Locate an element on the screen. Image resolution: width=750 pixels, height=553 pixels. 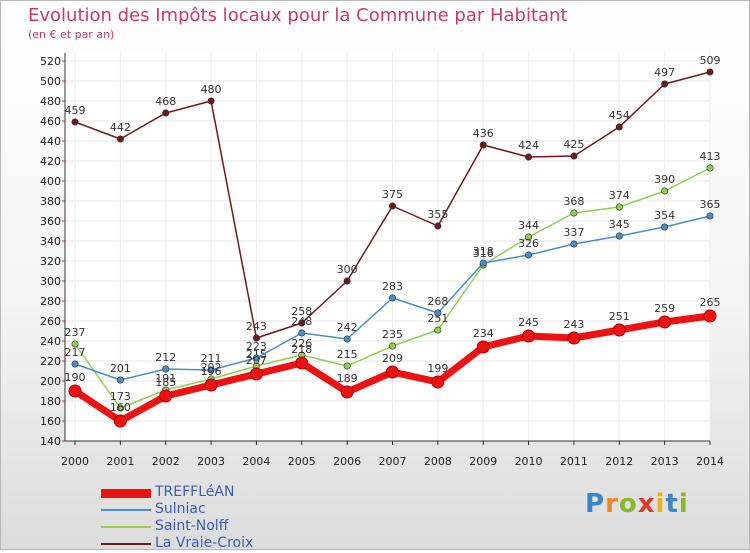
data-label-trefflean: 245 is located at coordinates (528, 322).